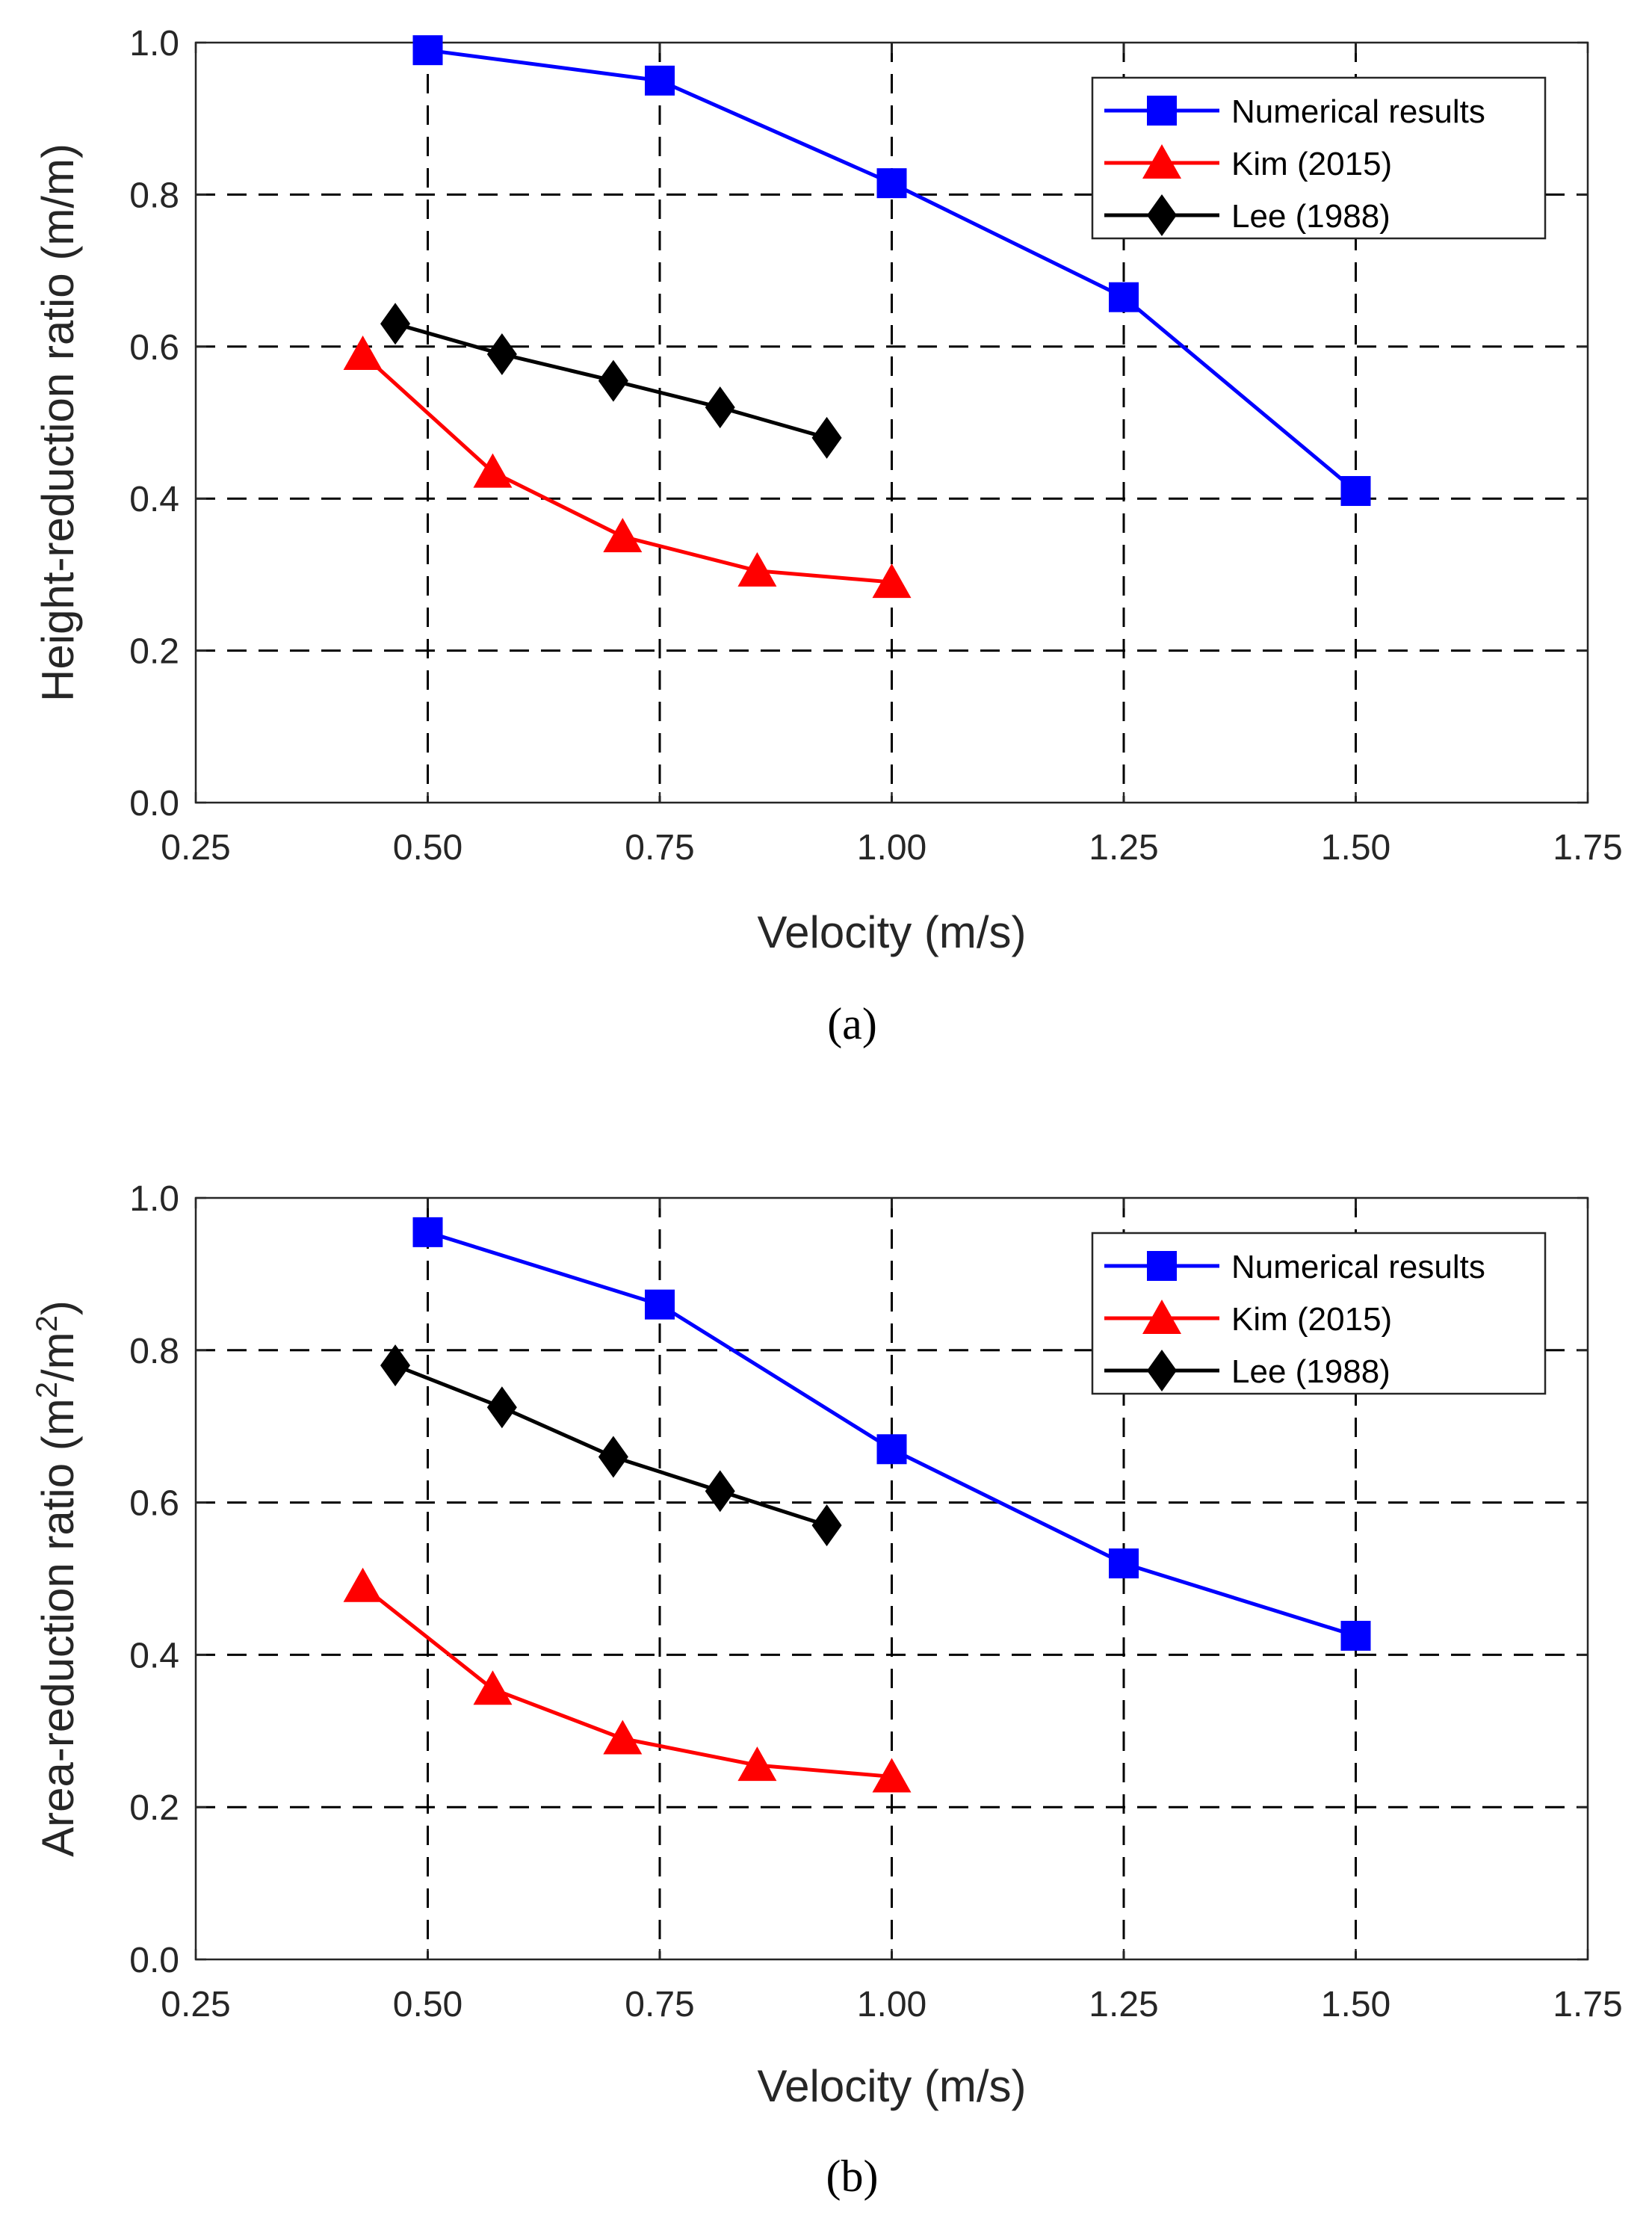 The height and width of the screenshot is (2215, 1652). I want to click on y-axis-label: Height-reduction ratio (m/m), so click(58, 422).